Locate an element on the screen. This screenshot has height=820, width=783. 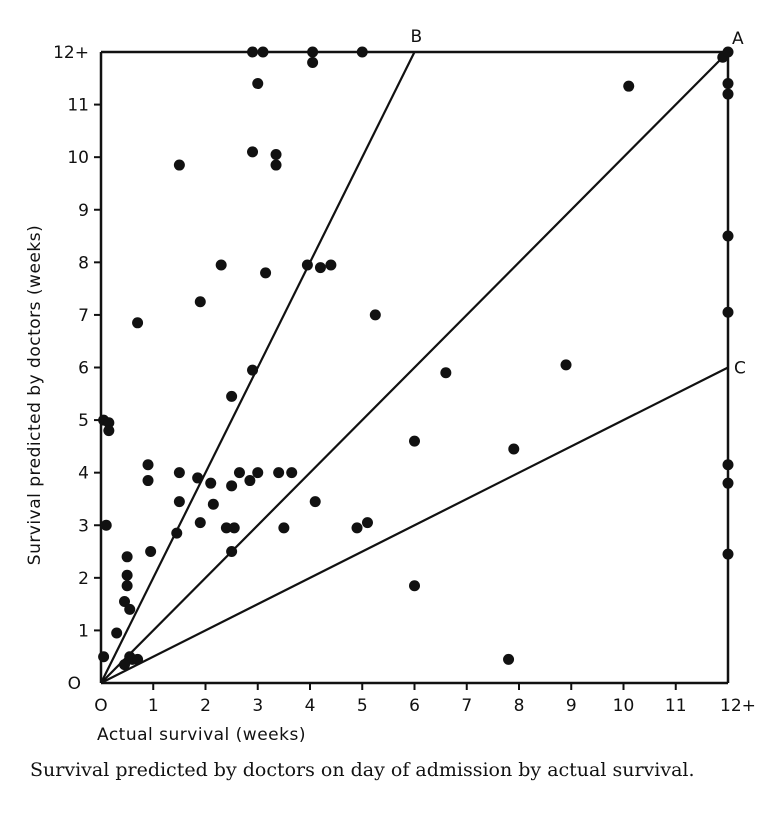
y-tick-label: 2 is located at coordinates (83, 579).